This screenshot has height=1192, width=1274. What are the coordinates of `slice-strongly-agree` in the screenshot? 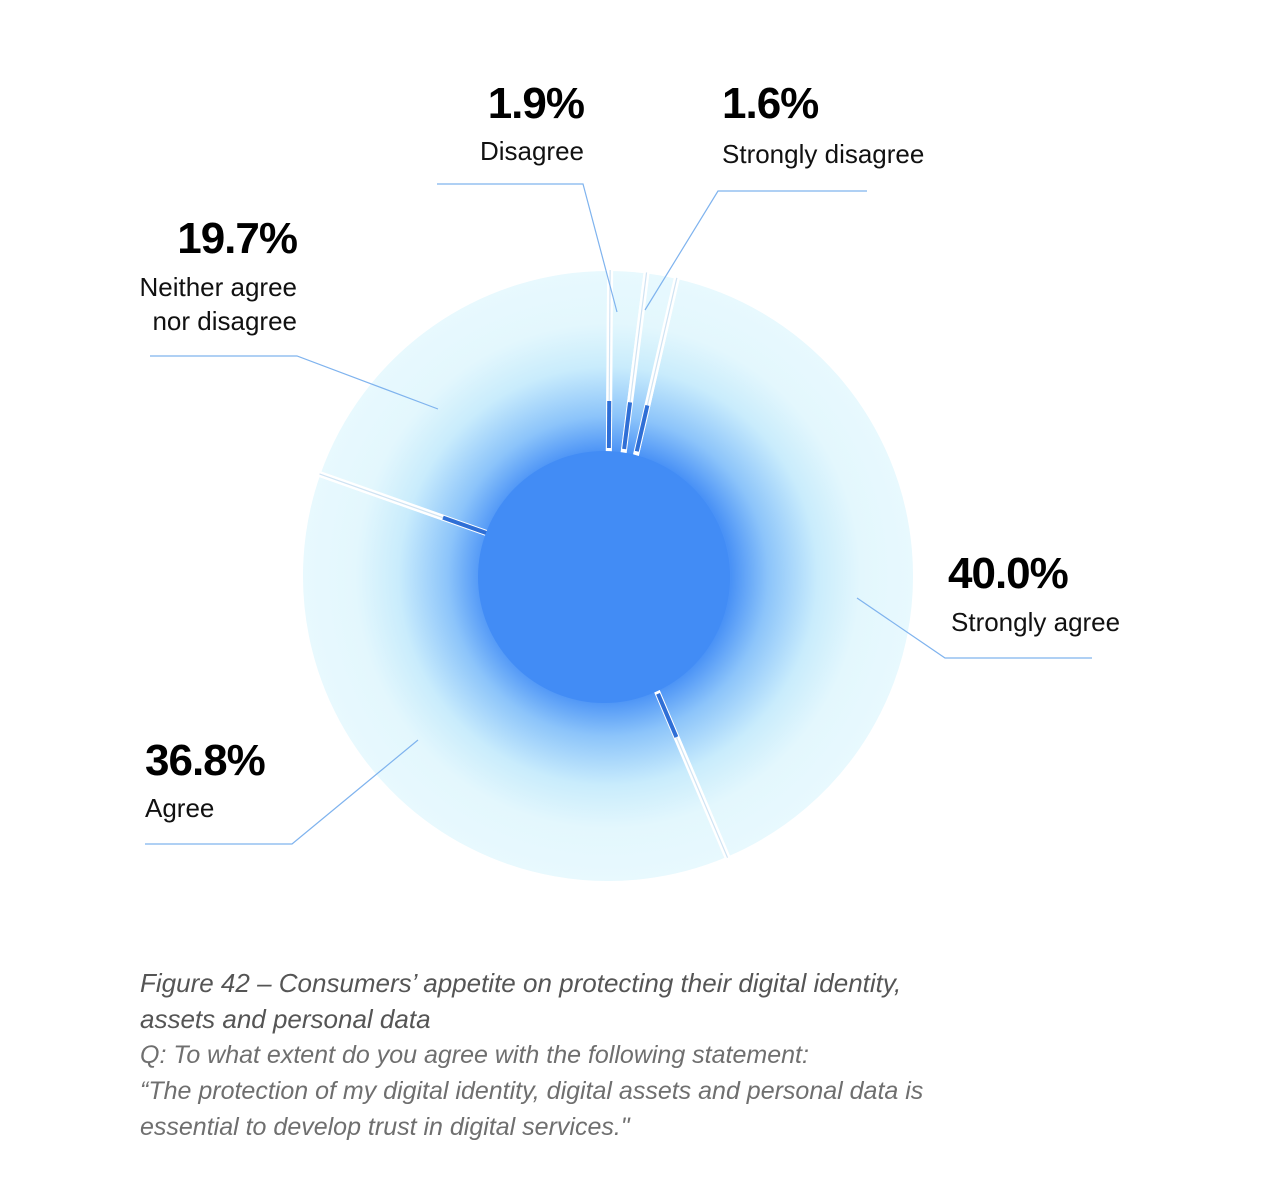 It's located at (762, 567).